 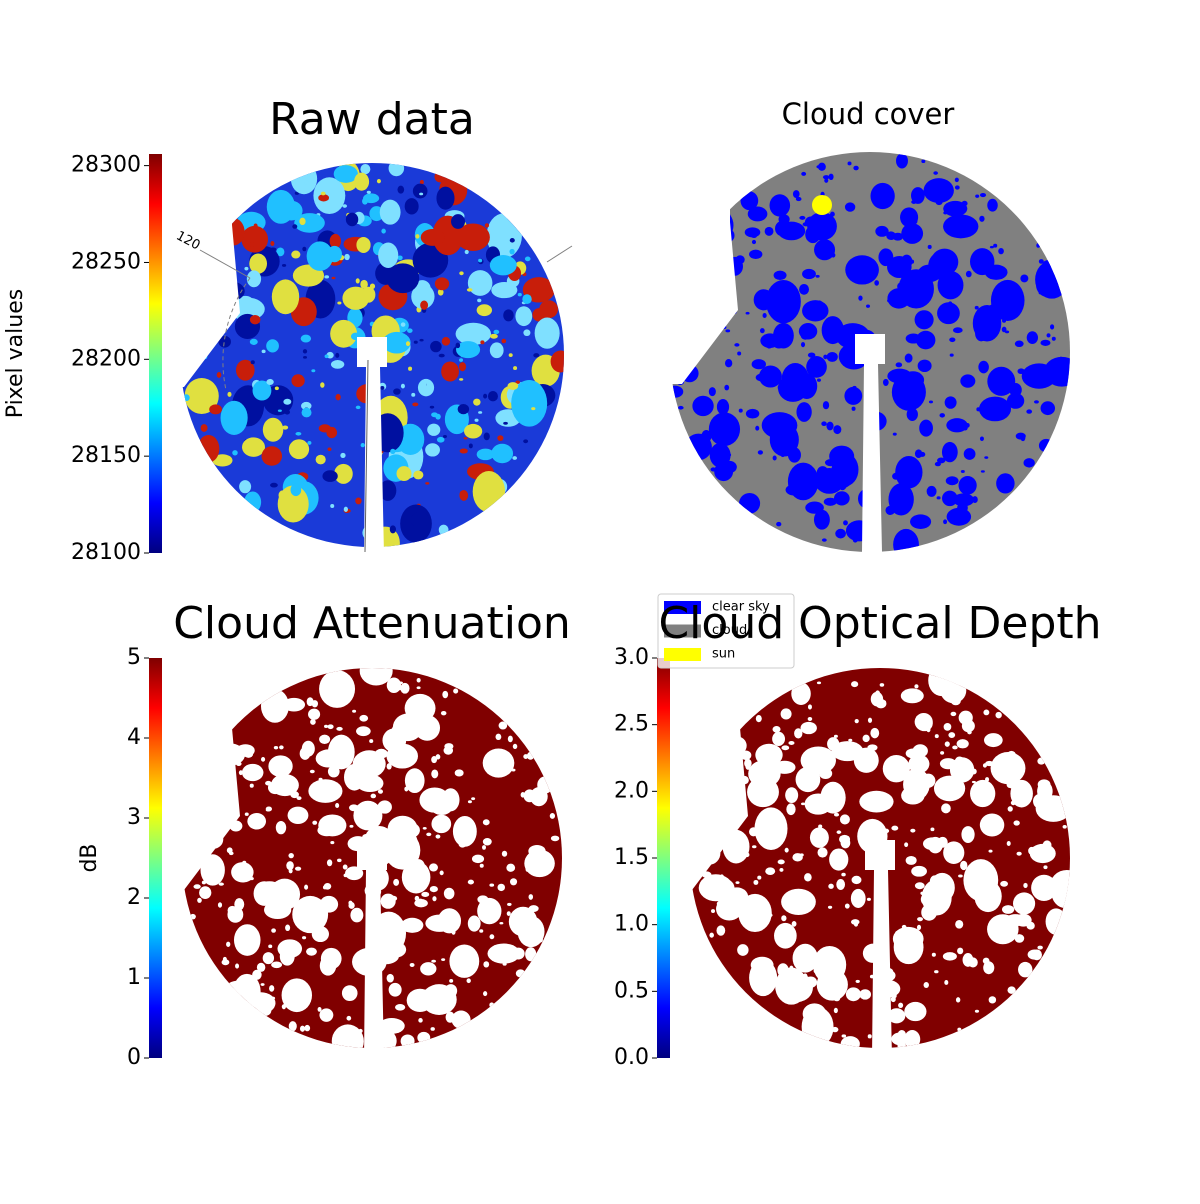 I want to click on panel-title: Cloud Optical Depth, so click(x=879, y=623).